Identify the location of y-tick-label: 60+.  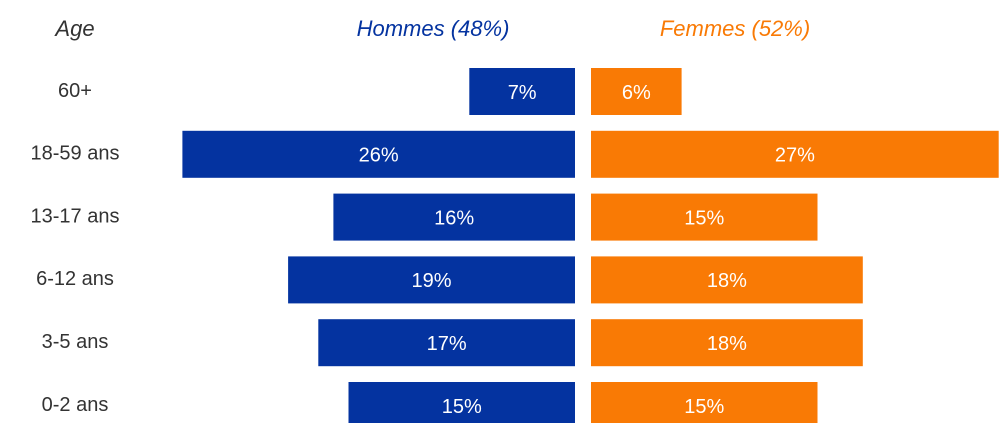
(75, 91).